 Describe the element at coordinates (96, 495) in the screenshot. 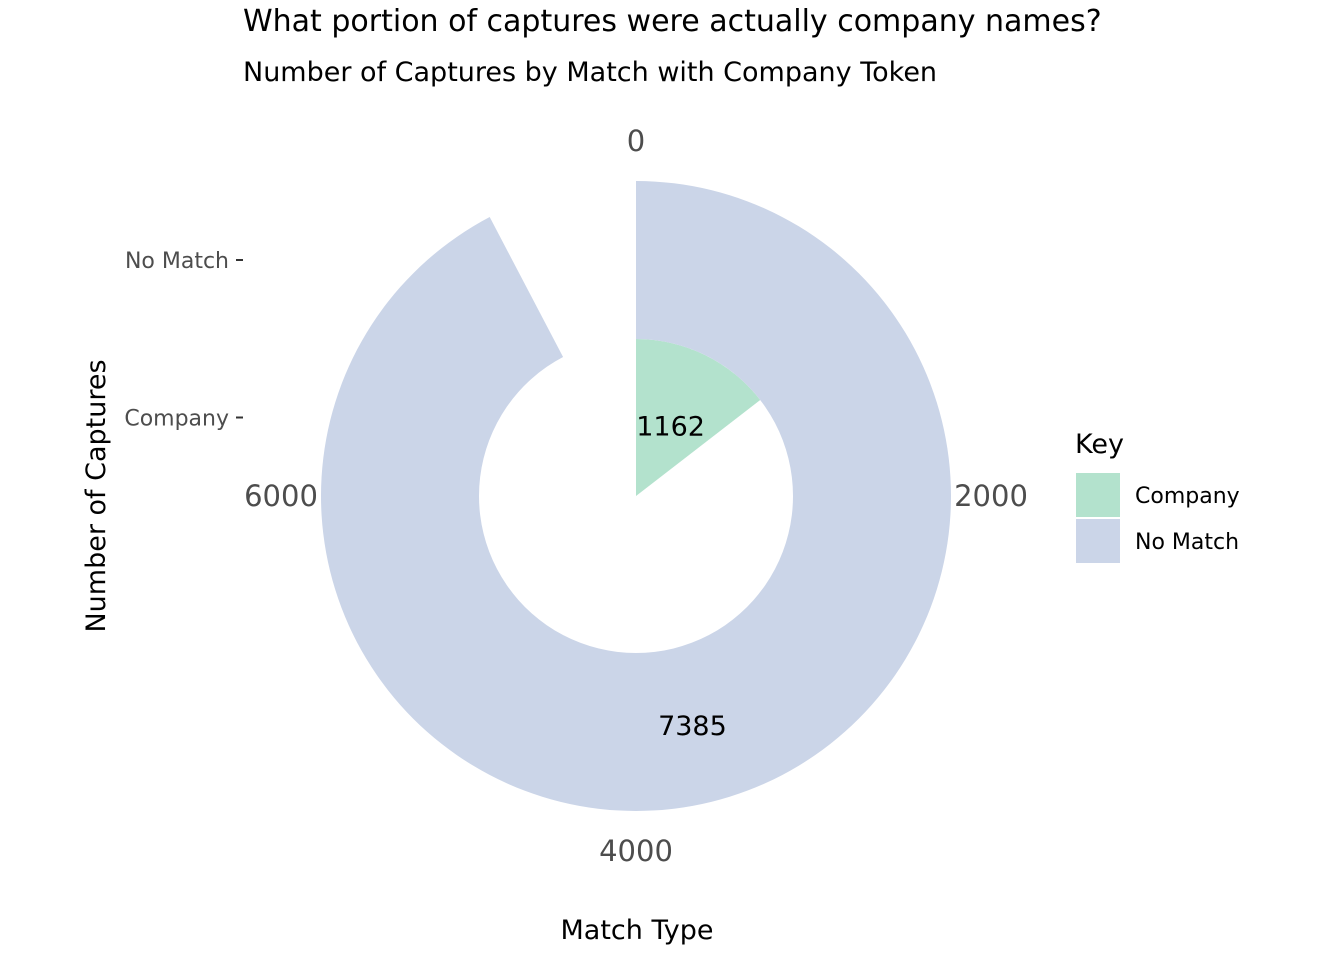

I see `y-axis-title: Number of Captures` at that location.